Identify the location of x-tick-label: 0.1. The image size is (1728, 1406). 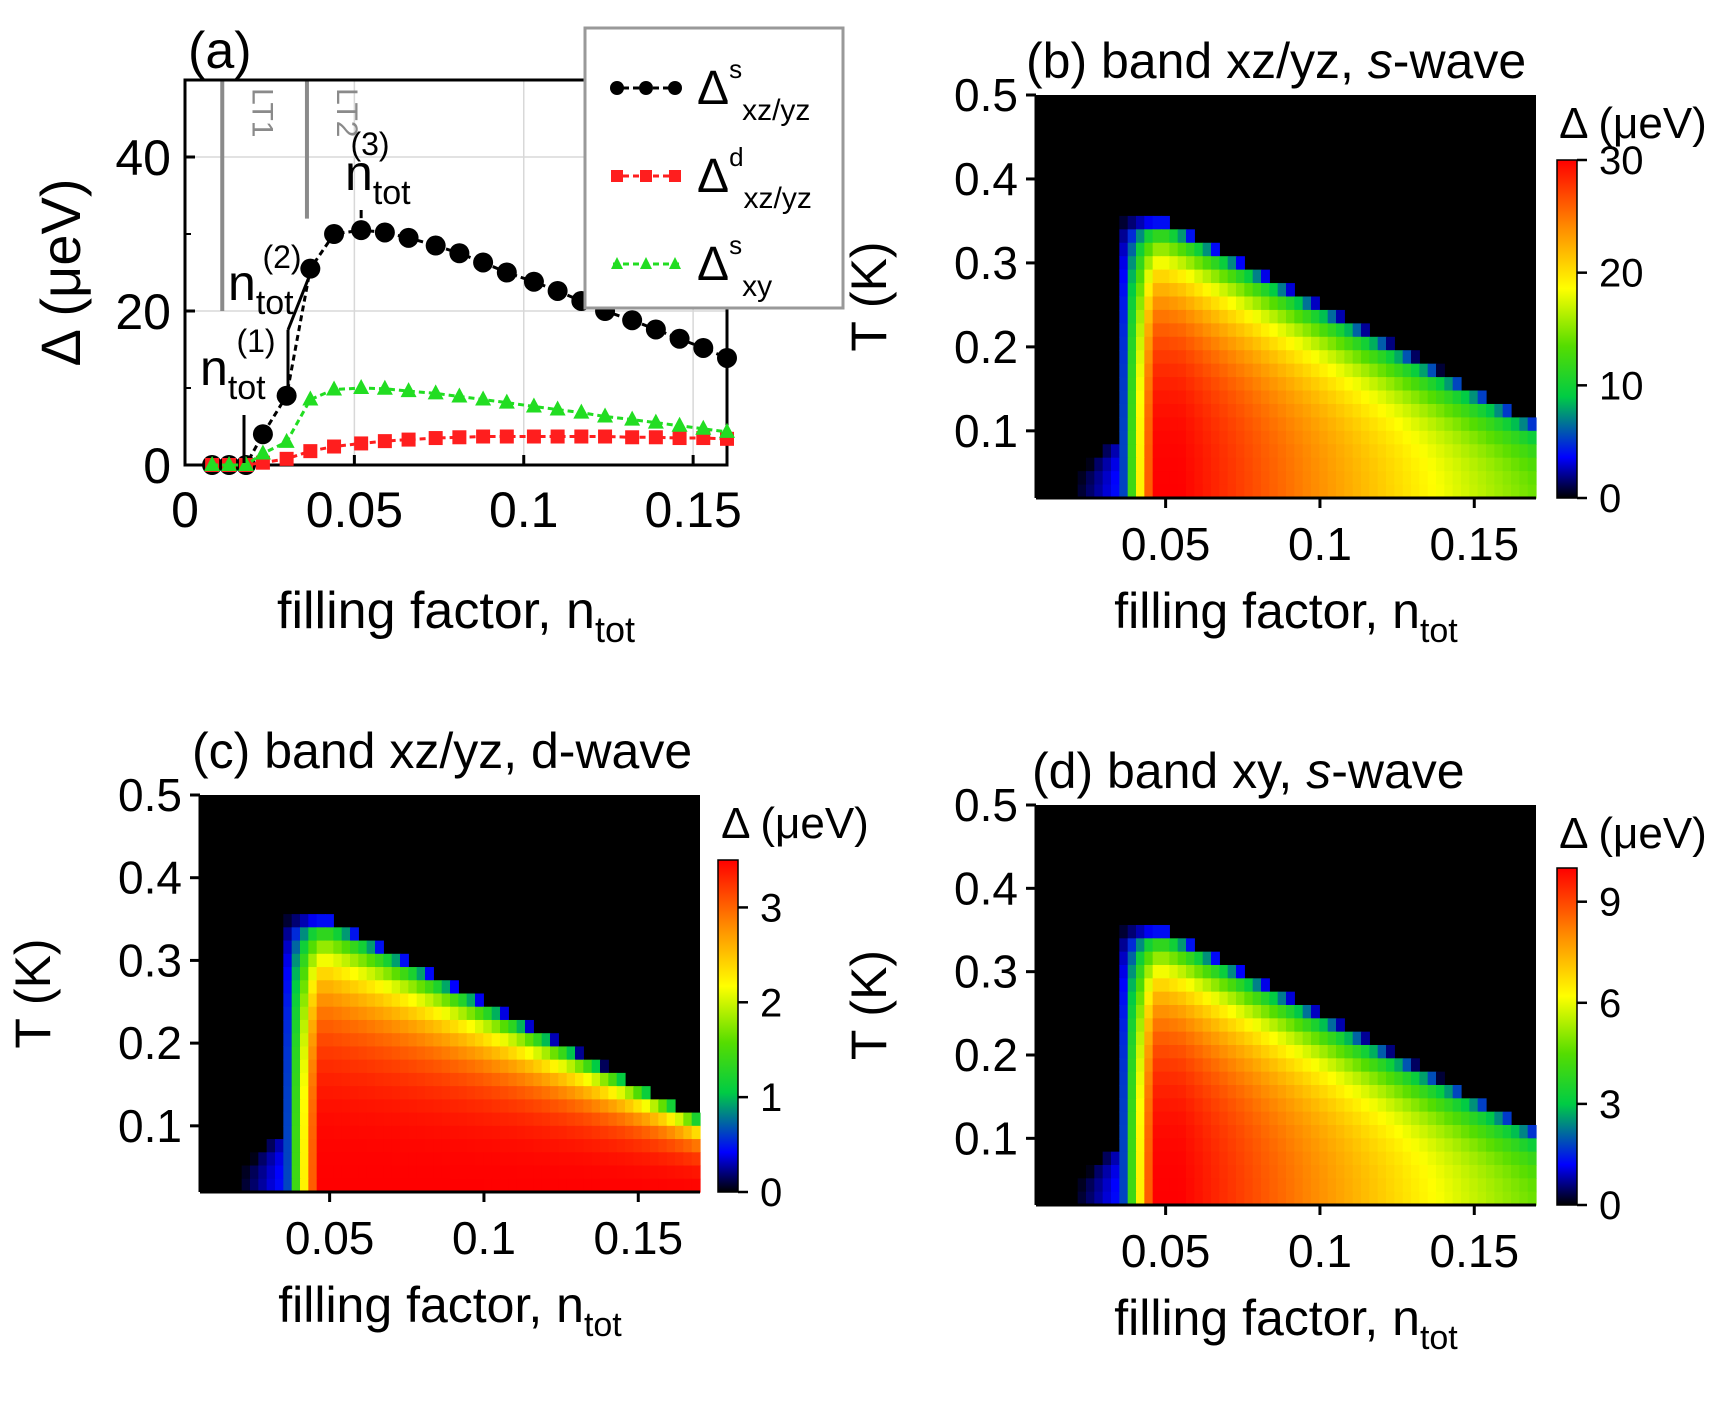
(484, 1238).